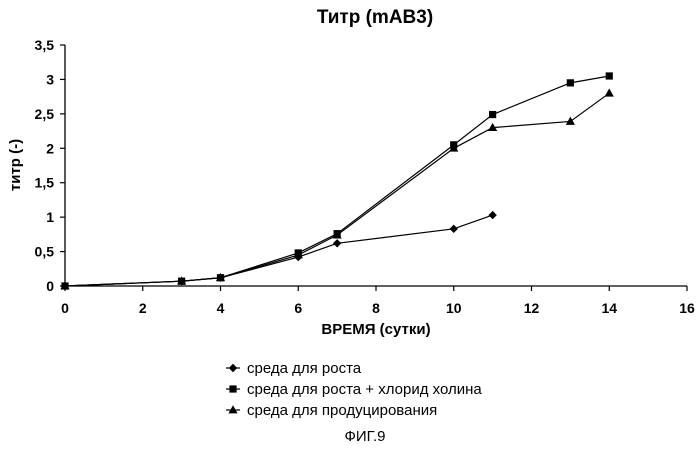 The height and width of the screenshot is (449, 700). I want to click on y-tick-label: 1,5, so click(45, 183).